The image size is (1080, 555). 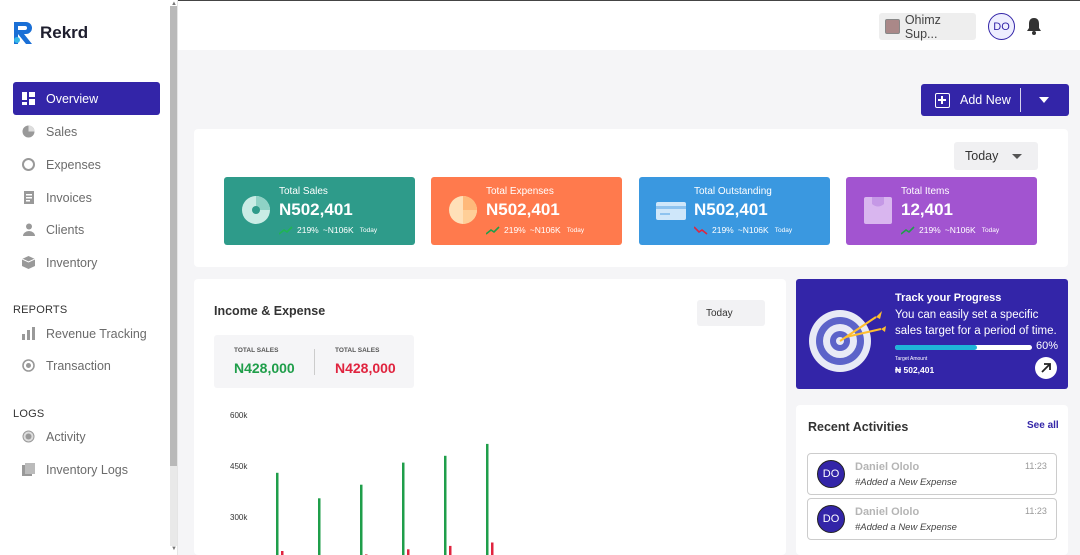 What do you see at coordinates (314, 362) in the screenshot?
I see `divider` at bounding box center [314, 362].